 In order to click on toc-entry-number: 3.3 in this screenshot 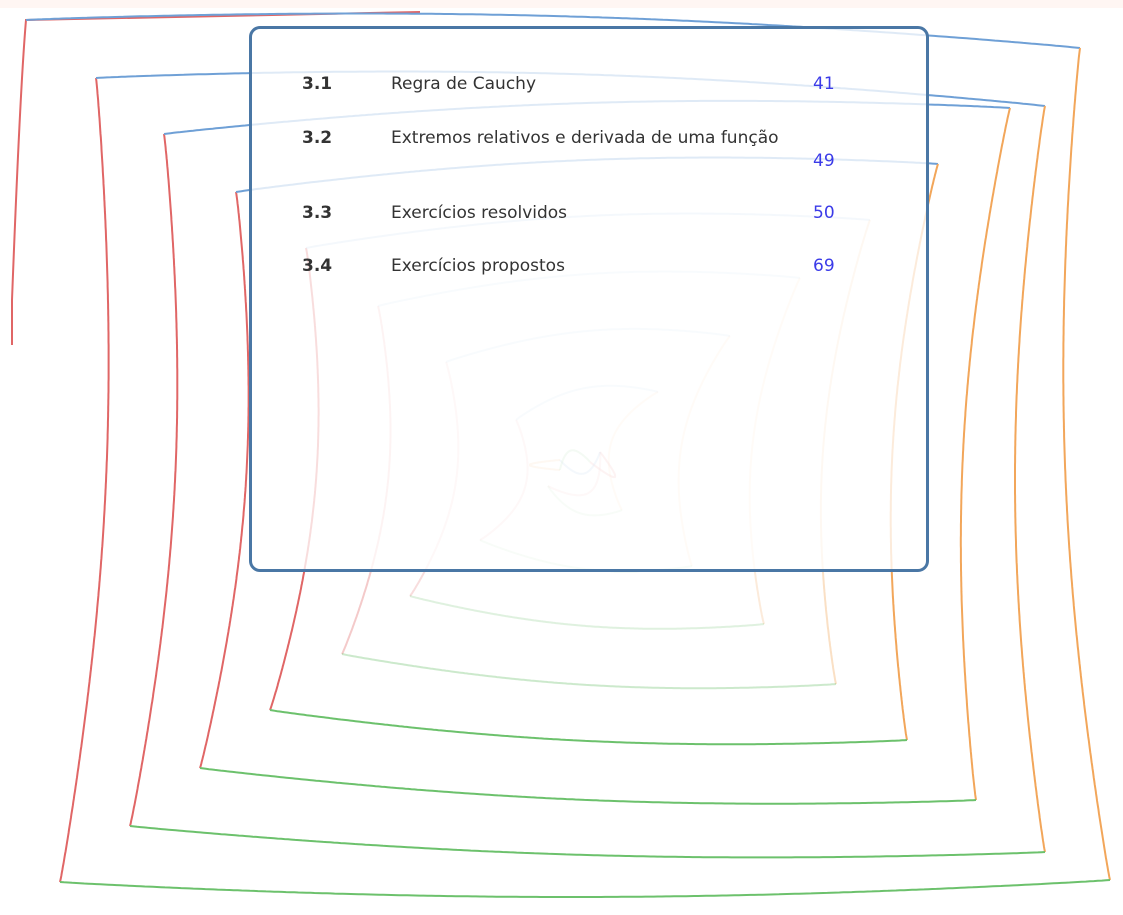, I will do `click(317, 213)`.